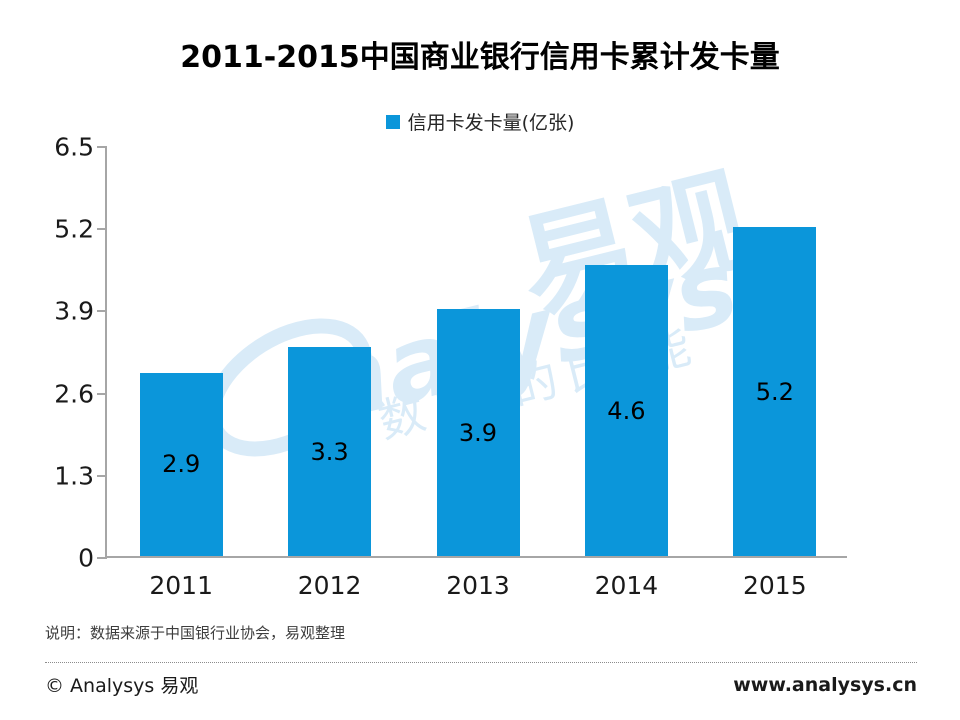  I want to click on y-axis-label: 6.5, so click(74, 147).